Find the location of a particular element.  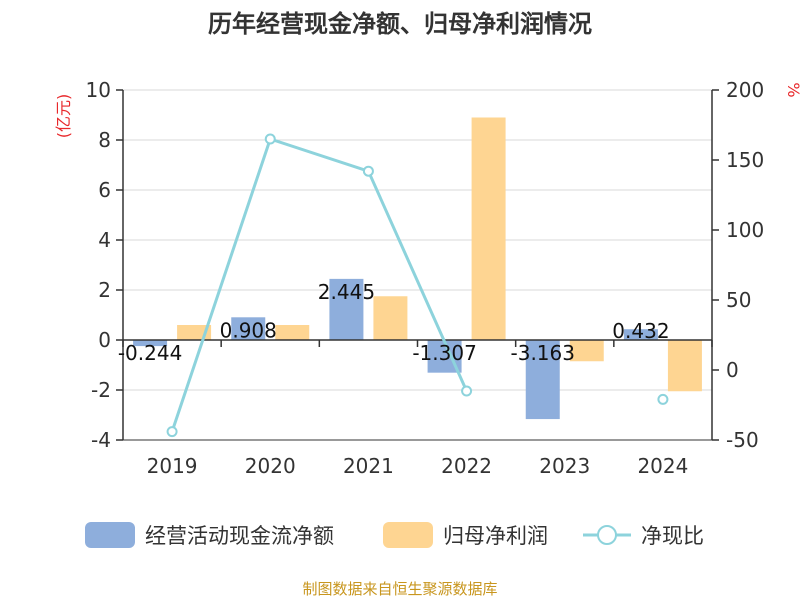

bar-cashflow-2019 is located at coordinates (150, 343).